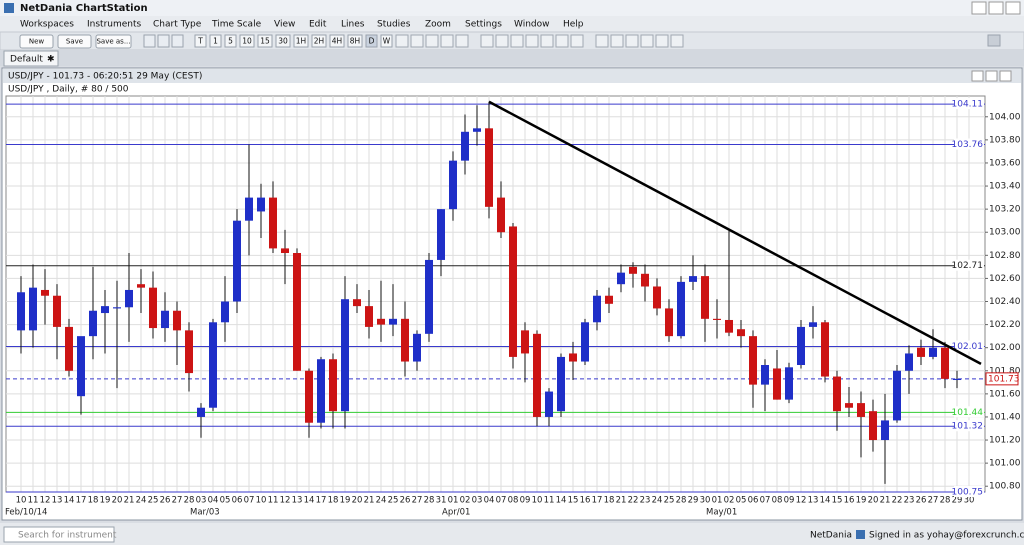 The height and width of the screenshot is (545, 1024). Describe the element at coordinates (945, 501) in the screenshot. I see `x-tick-label: 28` at that location.